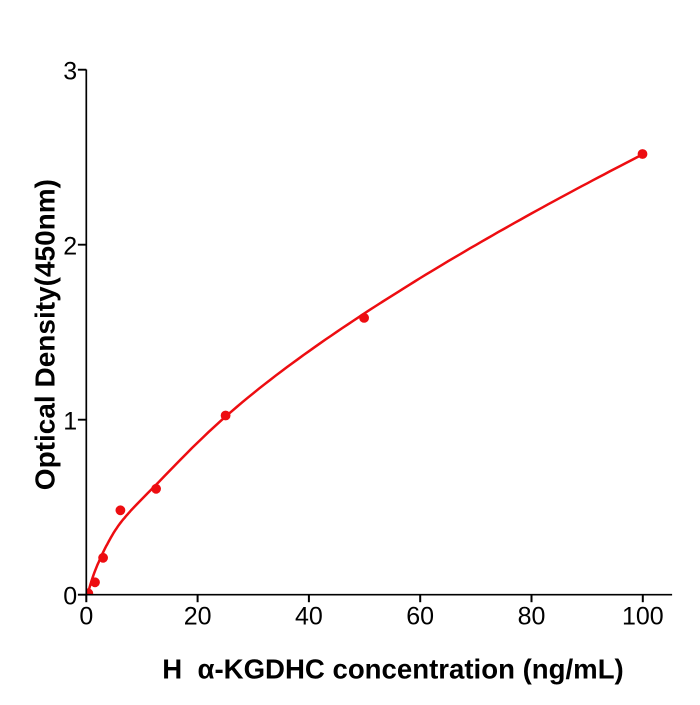 The height and width of the screenshot is (705, 700). I want to click on svg-text: 40, so click(309, 616).